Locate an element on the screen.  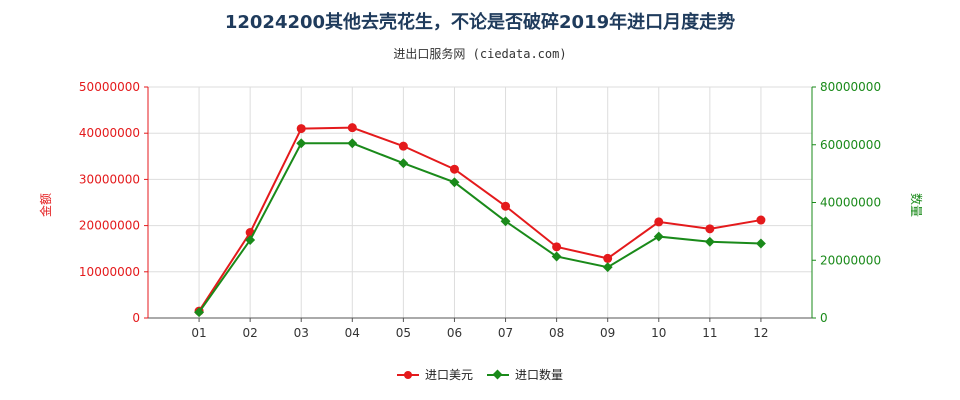
x-tick-label: 06 is located at coordinates (454, 333).